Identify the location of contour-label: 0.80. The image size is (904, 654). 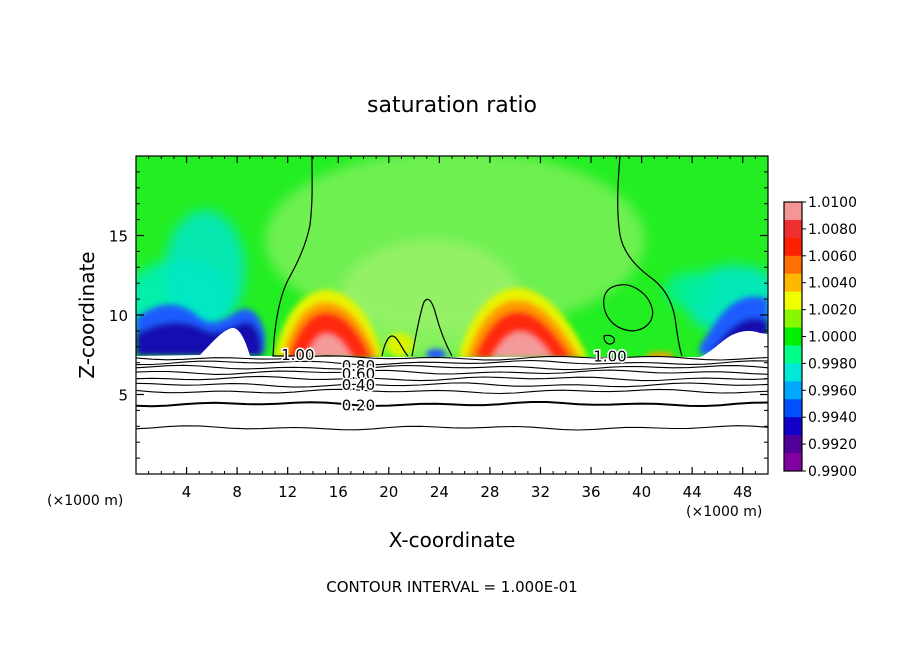
(358, 366).